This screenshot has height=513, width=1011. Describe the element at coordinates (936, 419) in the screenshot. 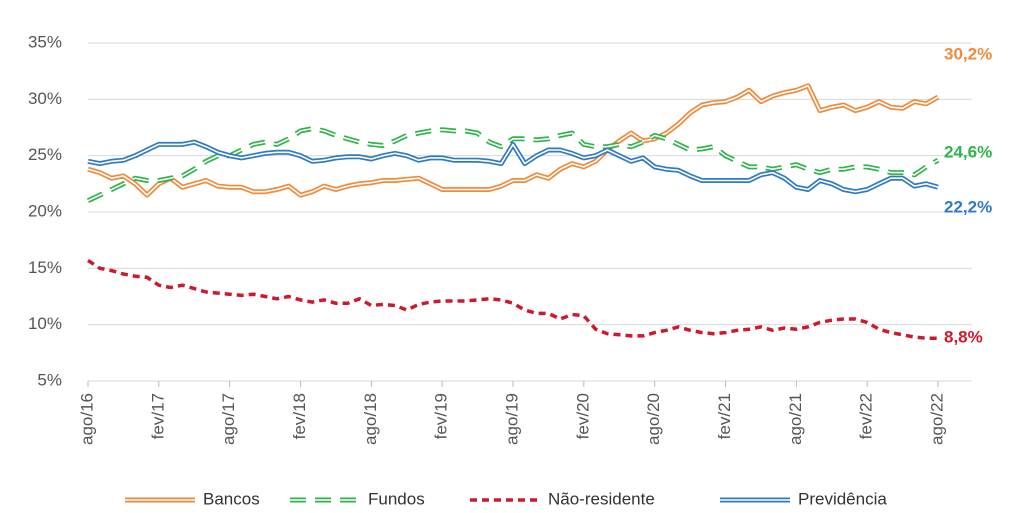

I see `x-tick-label: ago/22` at that location.